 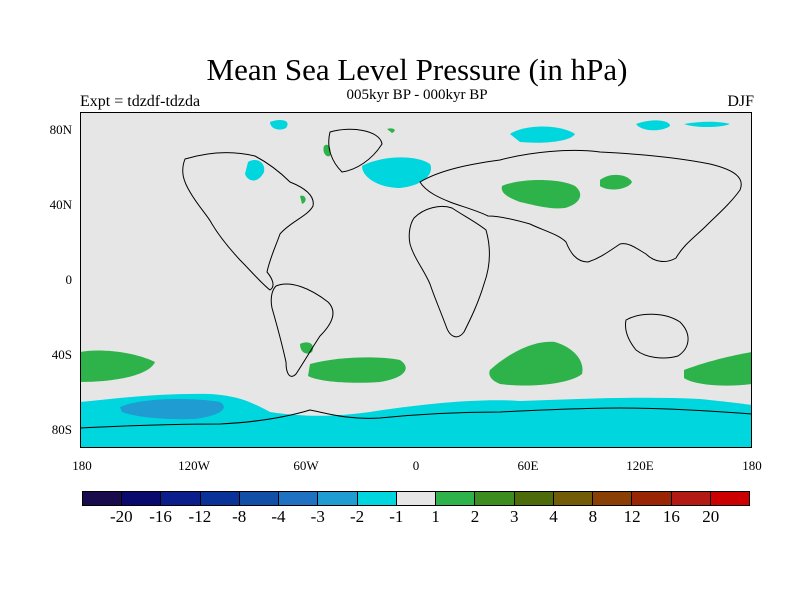 What do you see at coordinates (435, 516) in the screenshot?
I see `colorbar-tick-label: 1` at bounding box center [435, 516].